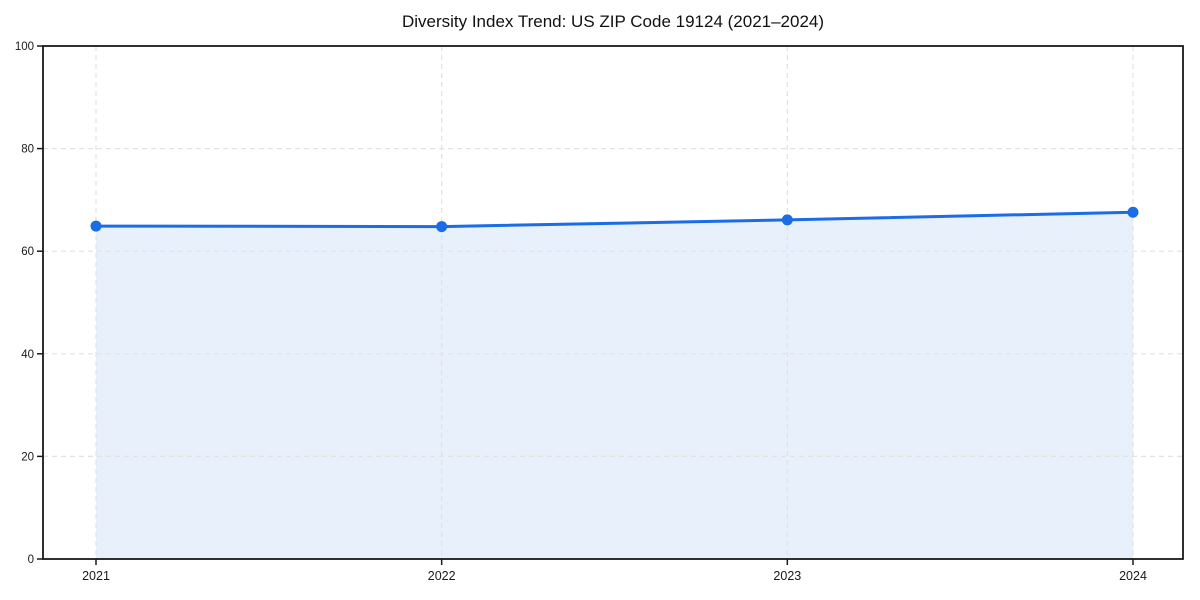  Describe the element at coordinates (442, 576) in the screenshot. I see `x-tick-label: 2022` at that location.